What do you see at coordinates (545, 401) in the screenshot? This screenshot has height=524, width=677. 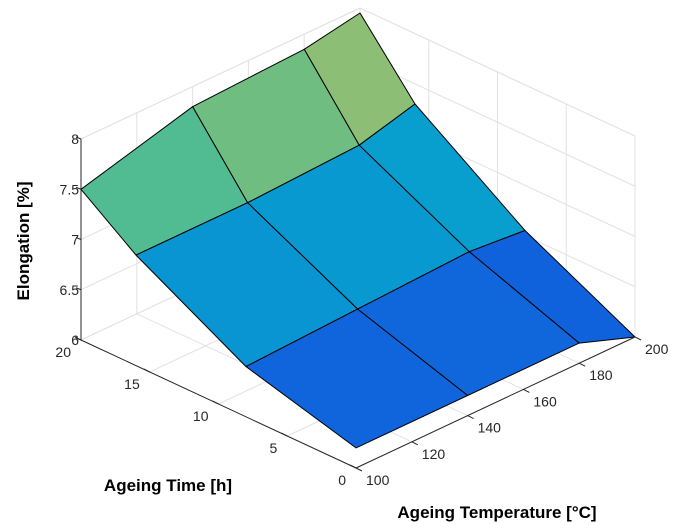 I see `x-tick-label: 160` at bounding box center [545, 401].